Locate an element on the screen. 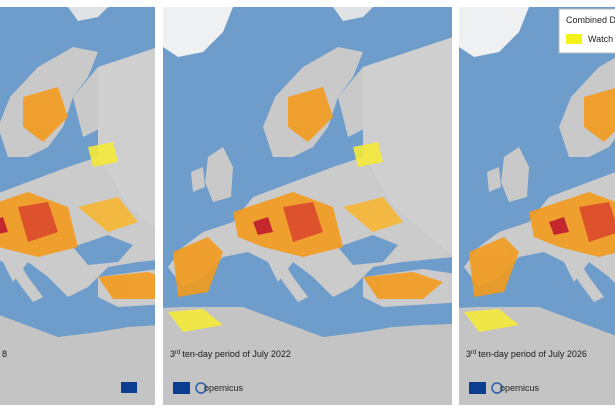 The image size is (615, 410). legend-title: Combined D is located at coordinates (590, 20).